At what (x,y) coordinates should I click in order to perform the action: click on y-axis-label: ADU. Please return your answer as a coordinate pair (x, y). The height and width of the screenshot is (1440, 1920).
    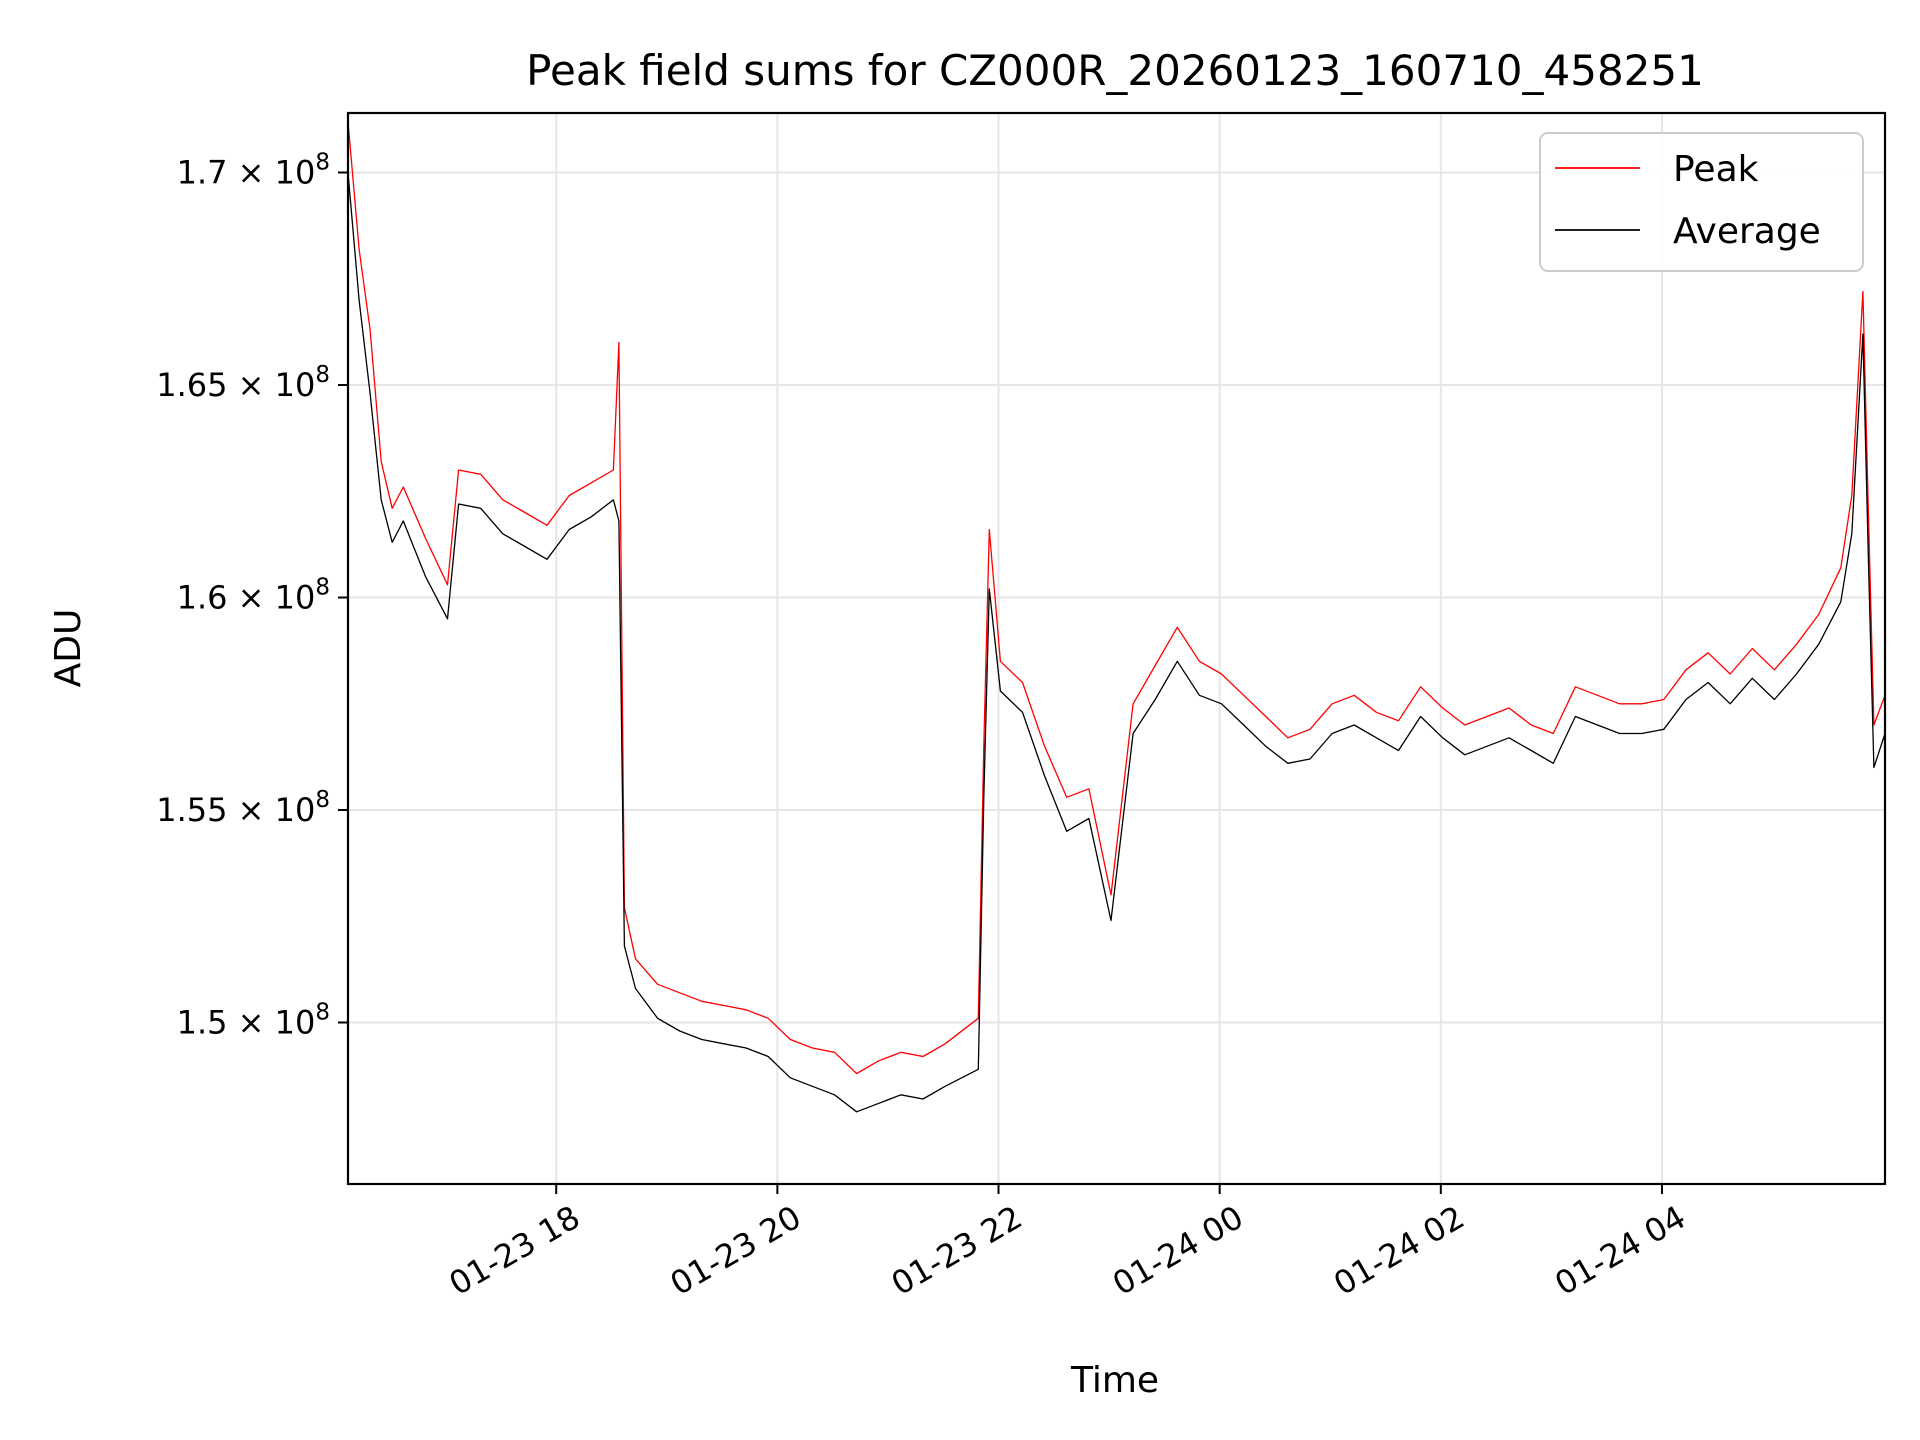
    Looking at the image, I should click on (68, 648).